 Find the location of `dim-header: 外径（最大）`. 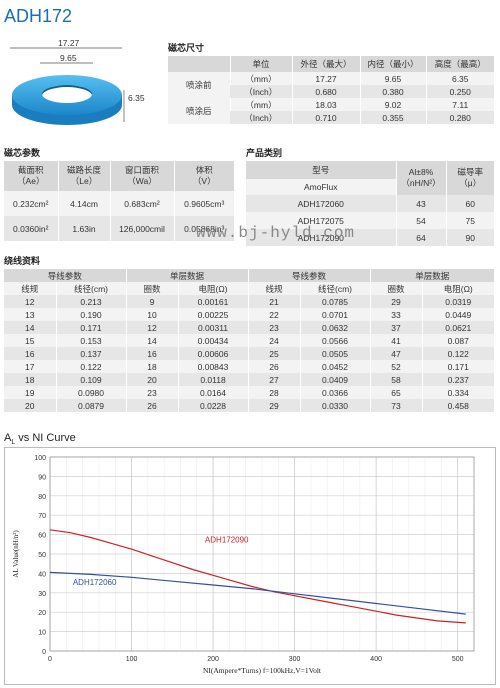

dim-header: 外径（最大） is located at coordinates (325, 64).